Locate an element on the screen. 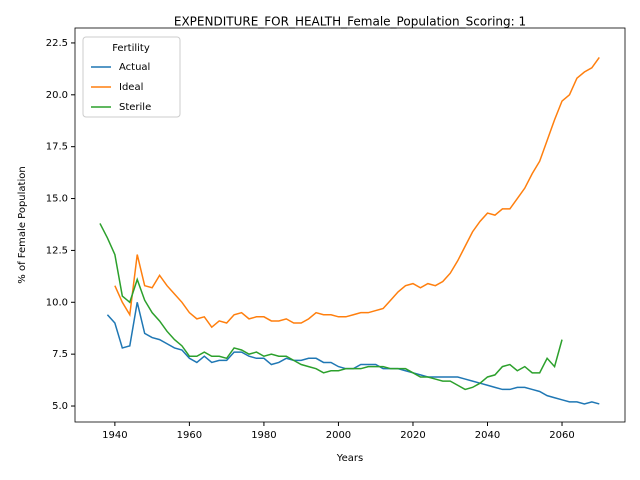 The height and width of the screenshot is (480, 640). legend-label: Ideal is located at coordinates (131, 87).